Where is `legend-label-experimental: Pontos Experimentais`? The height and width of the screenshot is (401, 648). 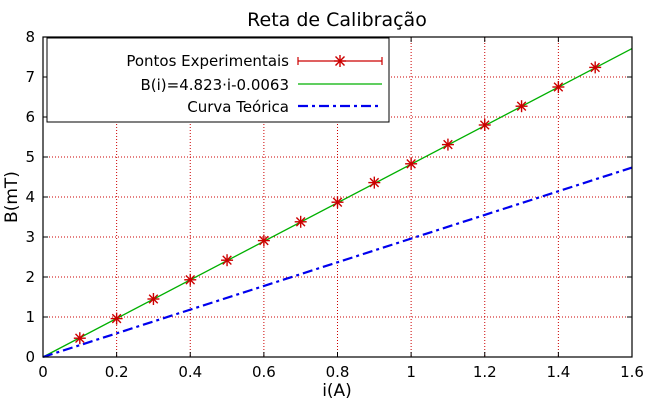 legend-label-experimental: Pontos Experimentais is located at coordinates (207, 61).